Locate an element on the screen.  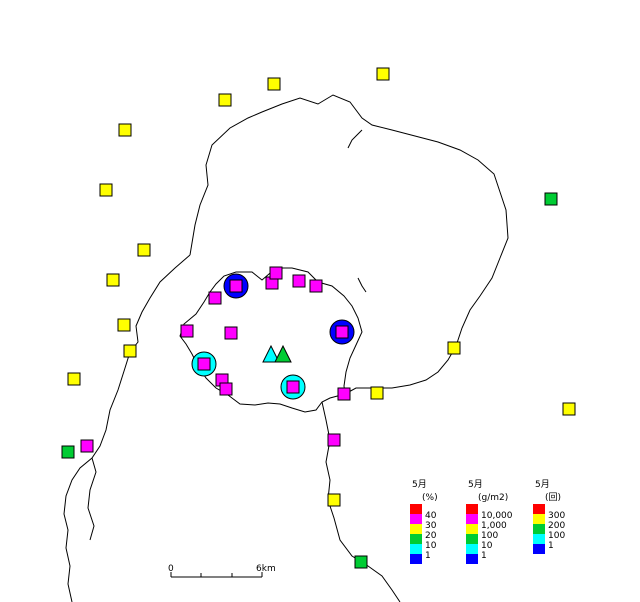
legend-unit: (g/m2) is located at coordinates (493, 498).